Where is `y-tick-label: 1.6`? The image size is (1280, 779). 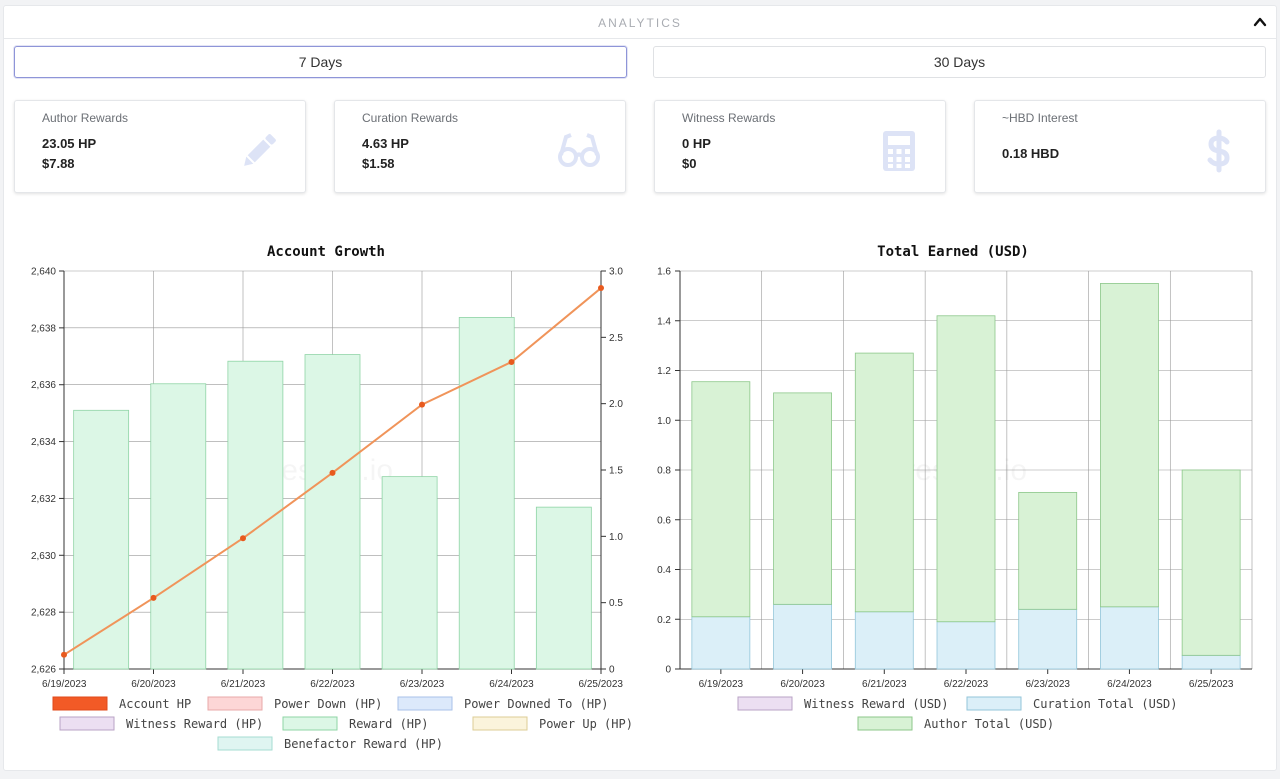 y-tick-label: 1.6 is located at coordinates (664, 272).